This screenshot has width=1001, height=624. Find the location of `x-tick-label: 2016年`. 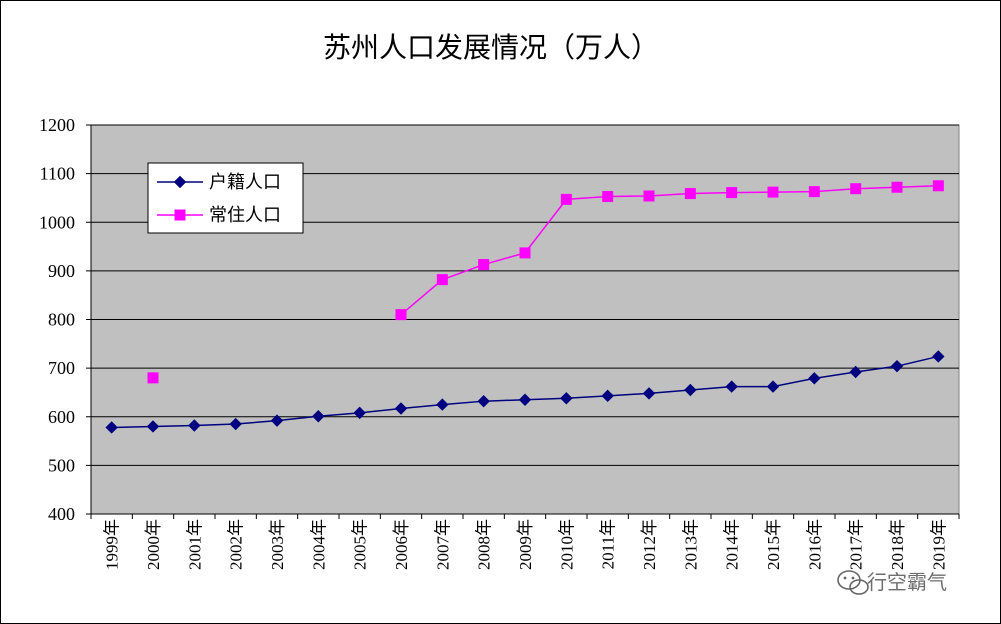

x-tick-label: 2016年 is located at coordinates (814, 544).